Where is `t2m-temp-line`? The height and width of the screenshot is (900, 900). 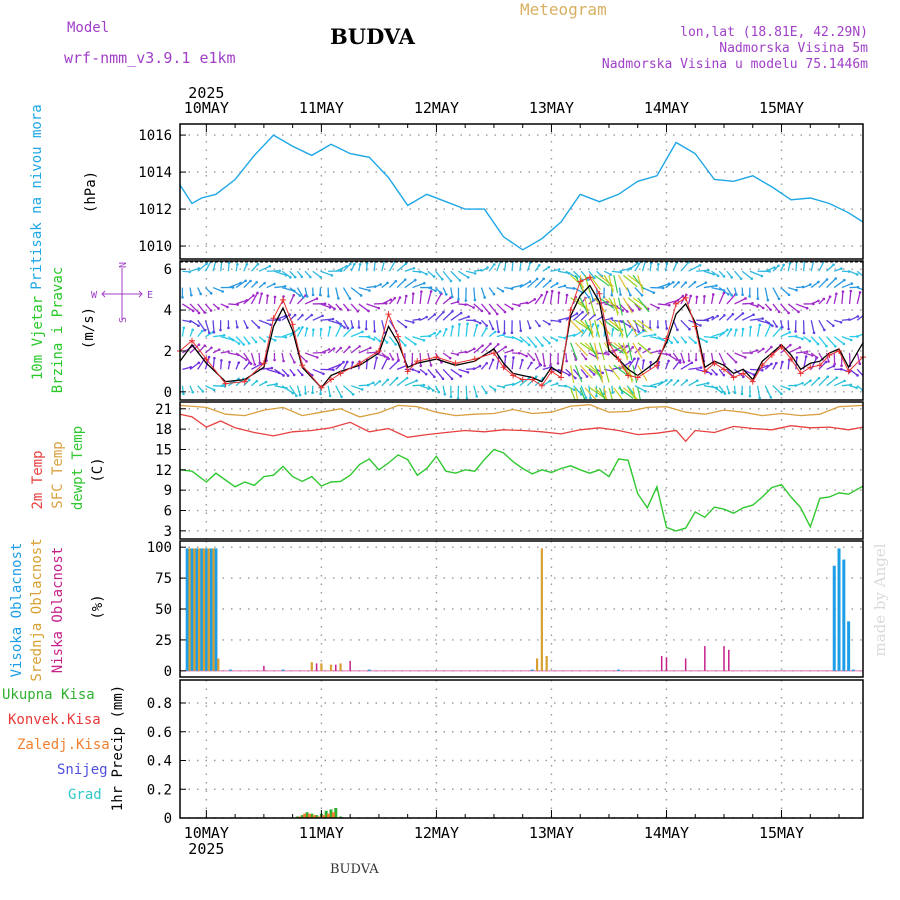 t2m-temp-line is located at coordinates (521, 428).